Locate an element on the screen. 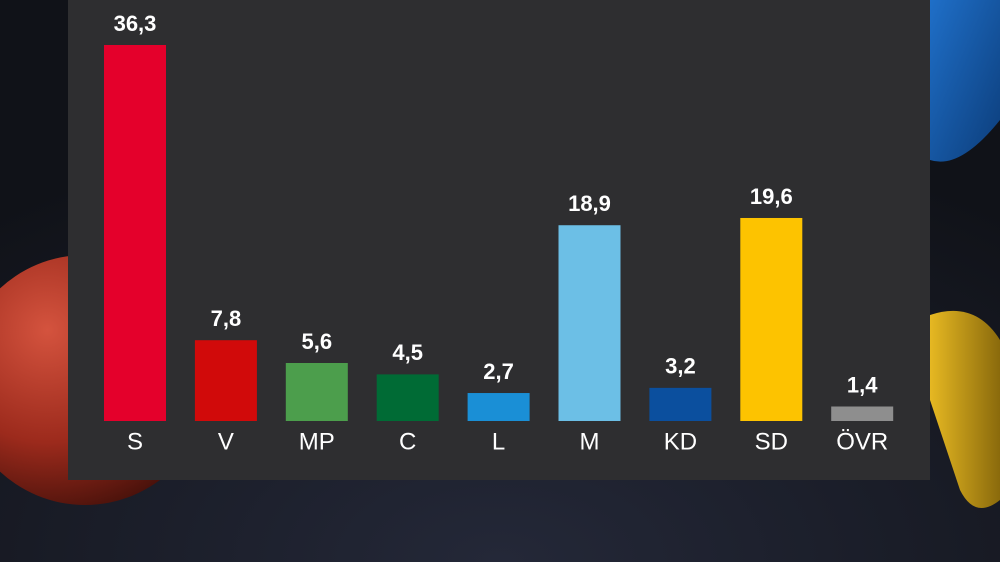 Image resolution: width=1000 pixels, height=562 pixels. category-label: V is located at coordinates (226, 441).